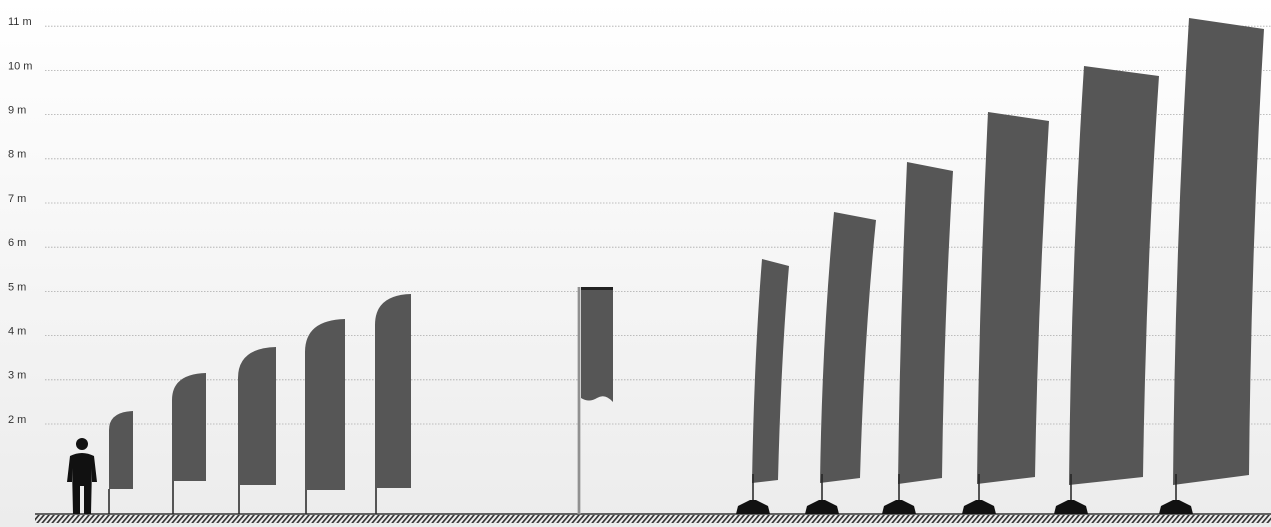 The image size is (1271, 527). What do you see at coordinates (17, 243) in the screenshot?
I see `tick-label: 6 m` at bounding box center [17, 243].